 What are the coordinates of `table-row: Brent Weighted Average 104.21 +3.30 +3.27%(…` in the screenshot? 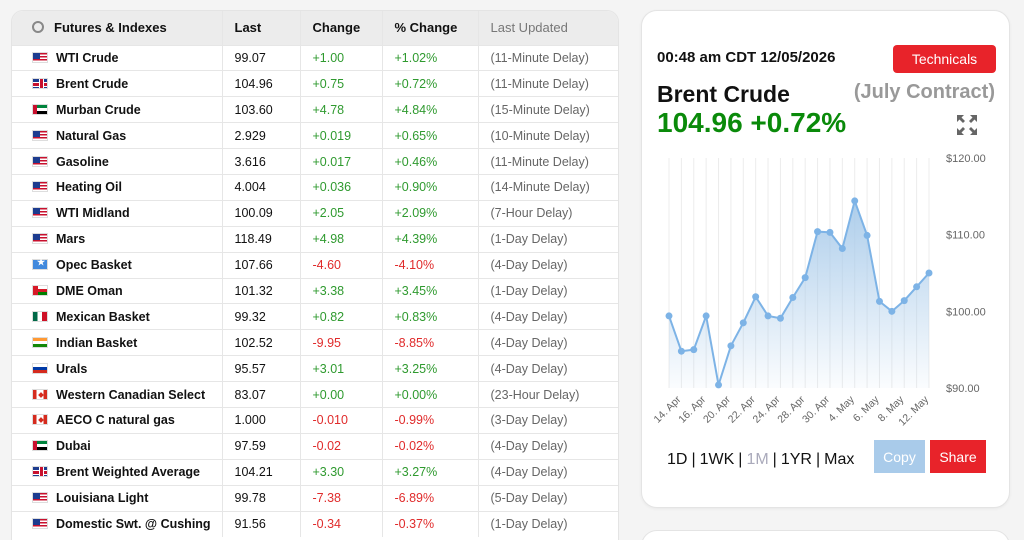 It's located at (315, 472).